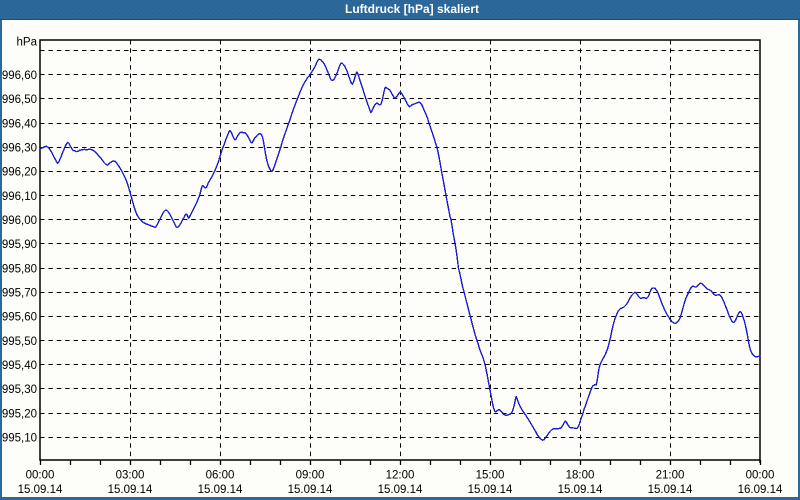  I want to click on svg-text: 996,50, so click(19, 100).